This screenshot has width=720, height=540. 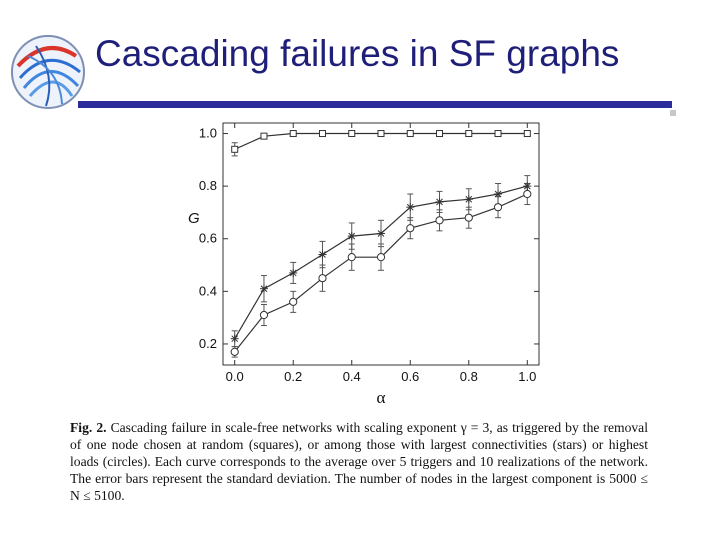 What do you see at coordinates (293, 376) in the screenshot?
I see `x-tick-label: 0.2` at bounding box center [293, 376].